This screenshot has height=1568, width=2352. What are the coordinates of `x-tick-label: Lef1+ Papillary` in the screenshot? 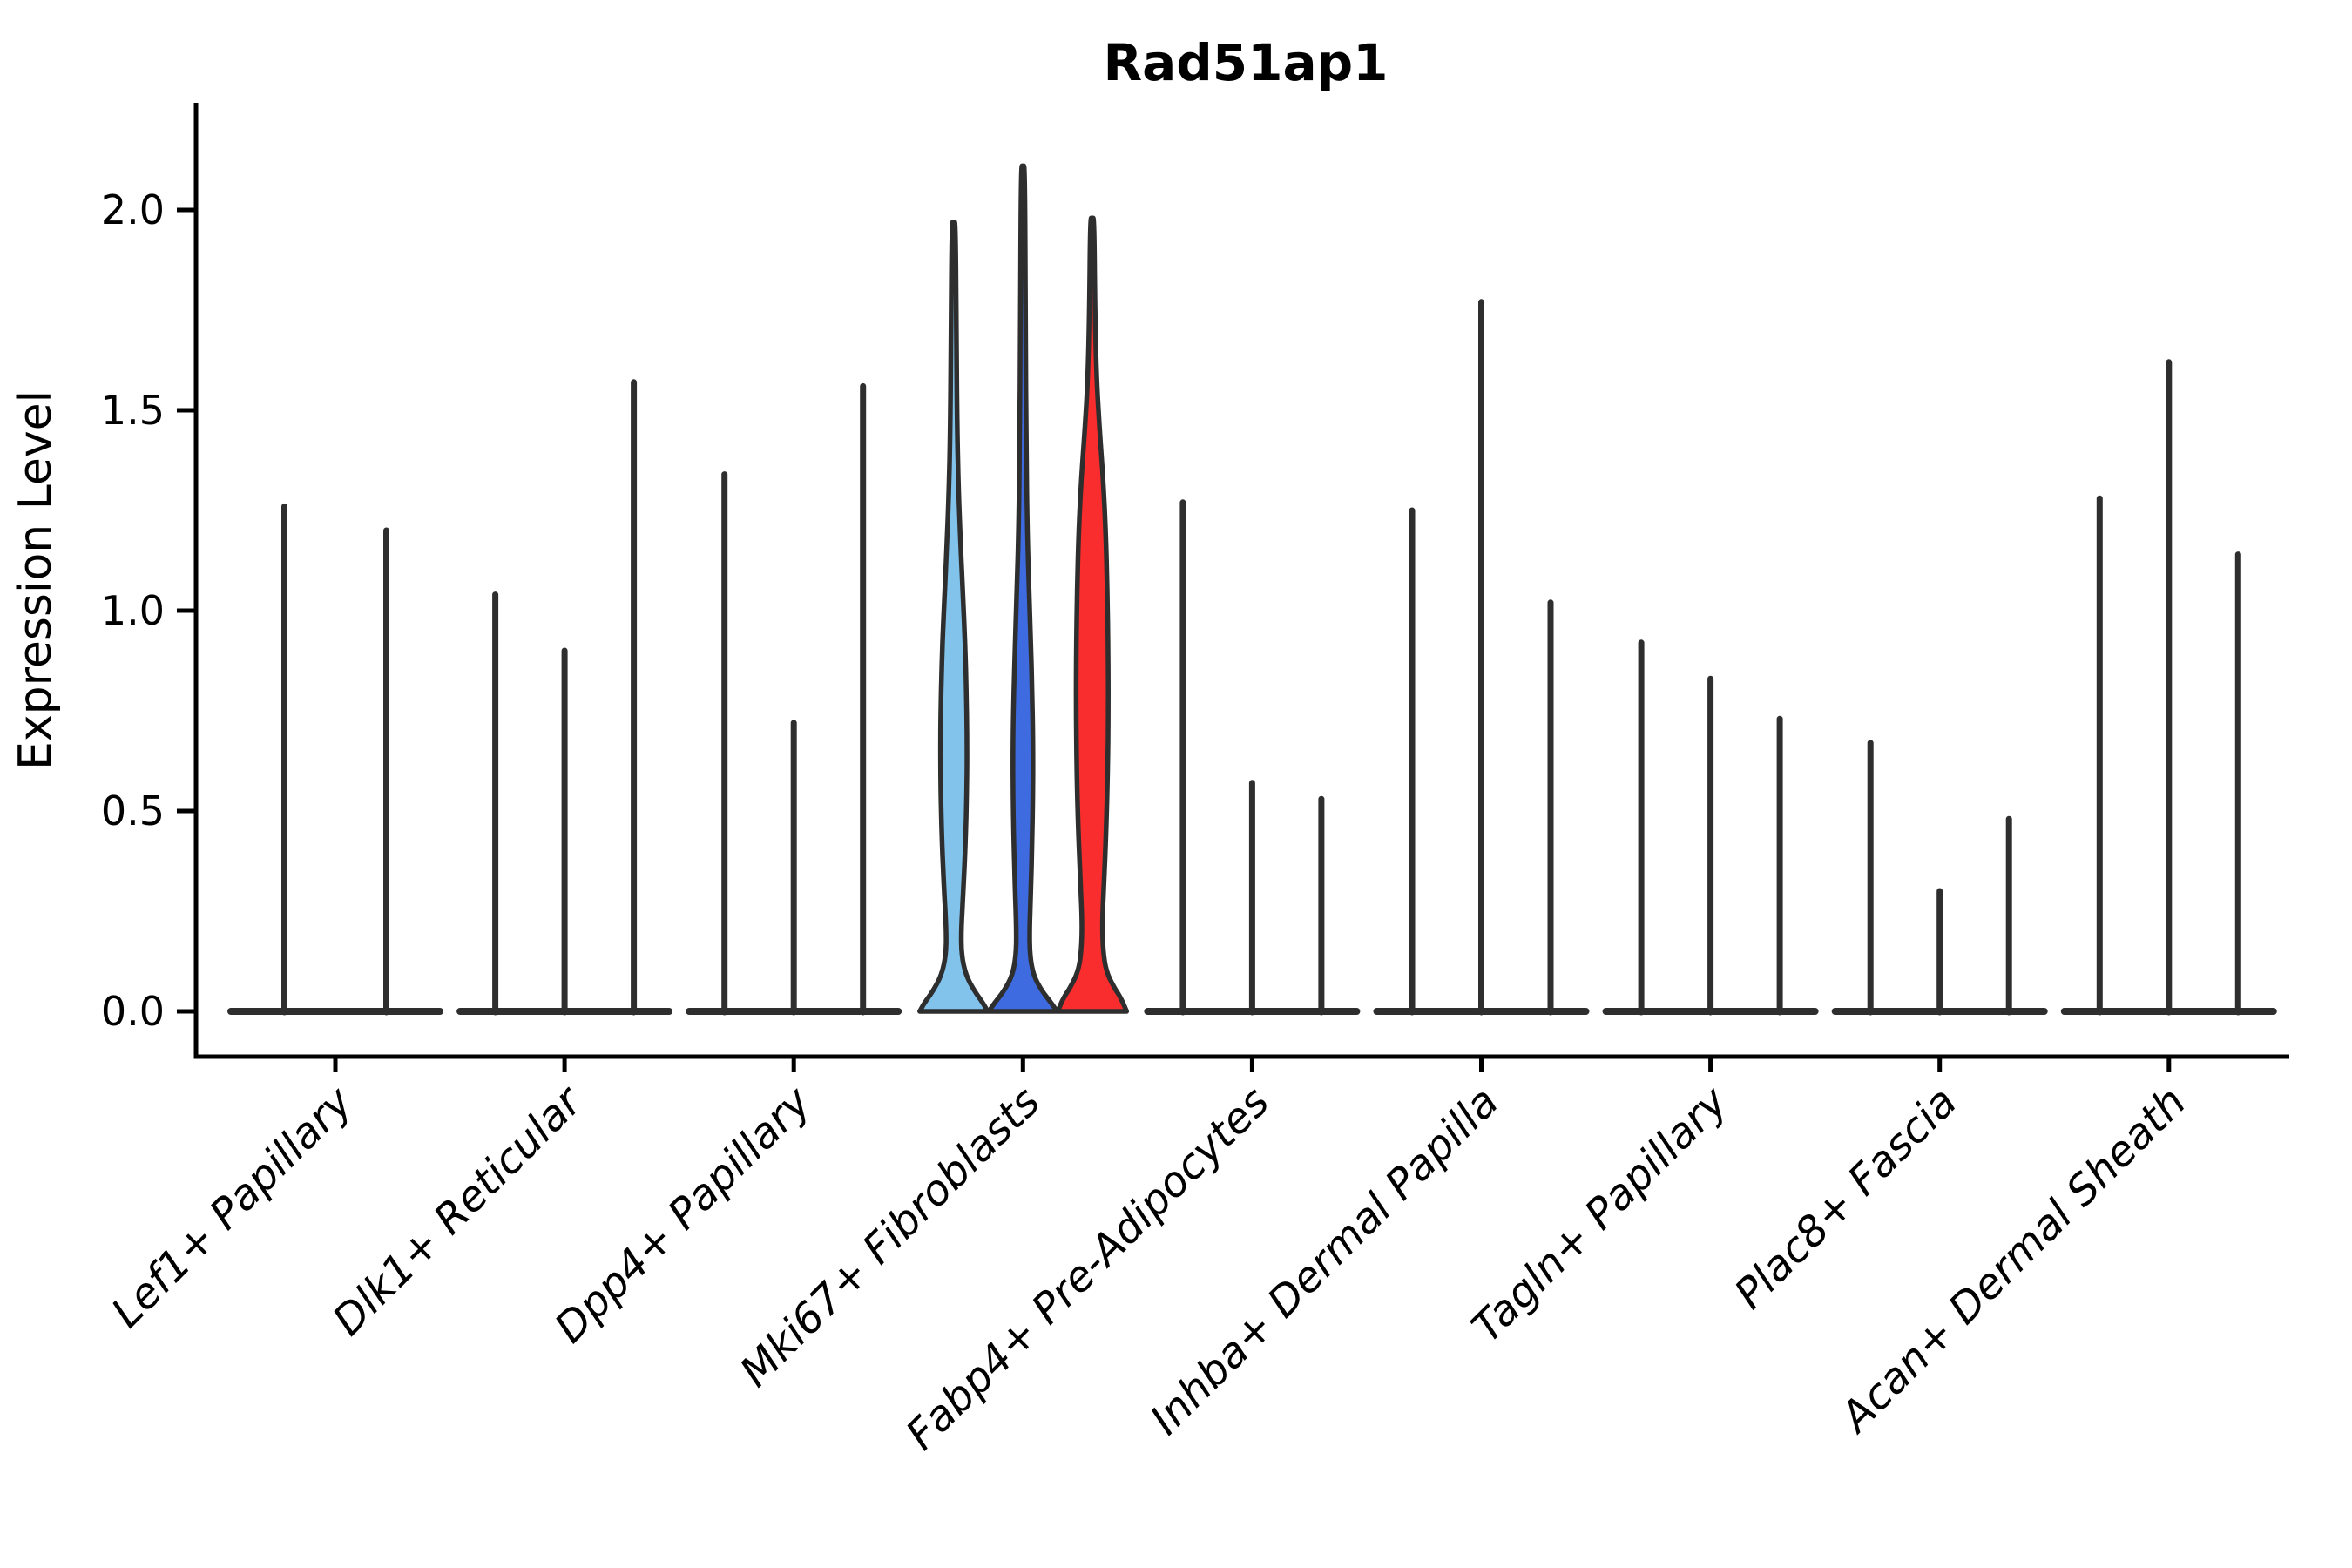 It's located at (232, 1207).